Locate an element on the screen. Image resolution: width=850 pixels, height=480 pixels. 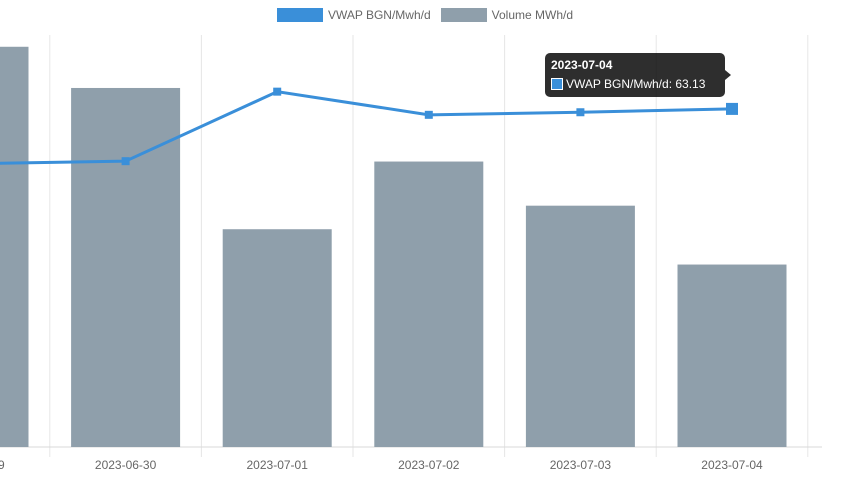
x-tick-label: 2023-07-04 is located at coordinates (732, 465).